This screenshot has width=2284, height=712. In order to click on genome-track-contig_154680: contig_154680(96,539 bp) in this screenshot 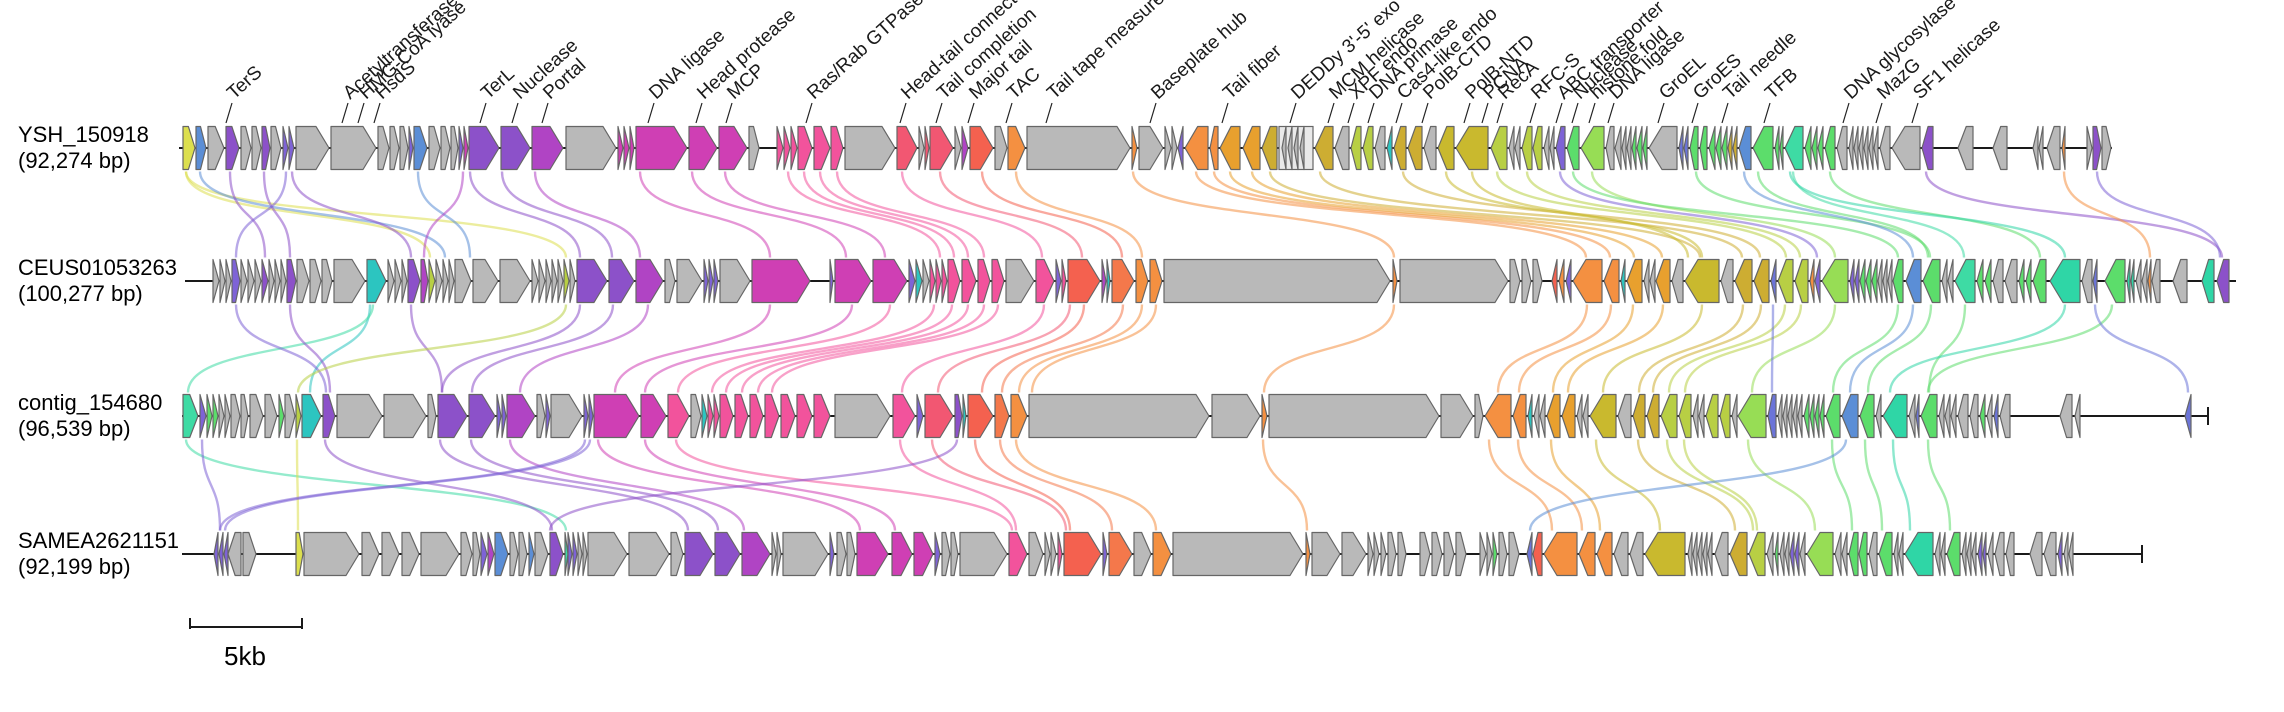, I will do `click(1113, 415)`.